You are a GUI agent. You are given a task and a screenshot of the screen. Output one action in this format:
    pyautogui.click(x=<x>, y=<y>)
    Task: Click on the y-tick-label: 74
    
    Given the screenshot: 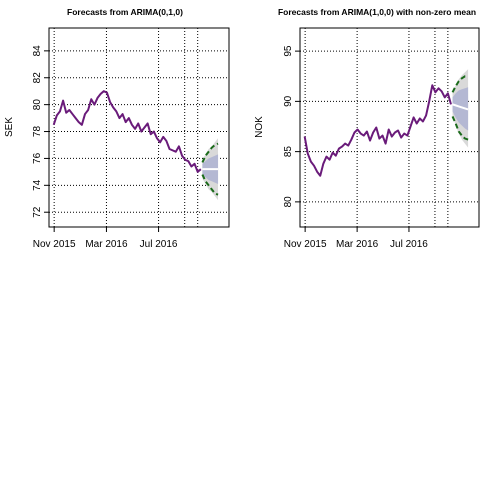 What is the action you would take?
    pyautogui.click(x=37, y=185)
    